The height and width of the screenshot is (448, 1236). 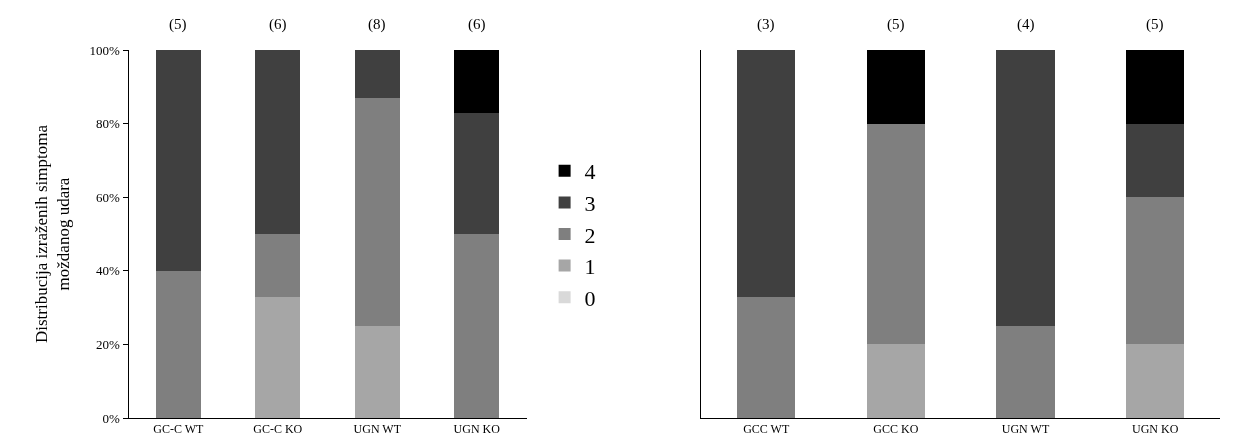 What do you see at coordinates (590, 298) in the screenshot?
I see `legend-label: 0` at bounding box center [590, 298].